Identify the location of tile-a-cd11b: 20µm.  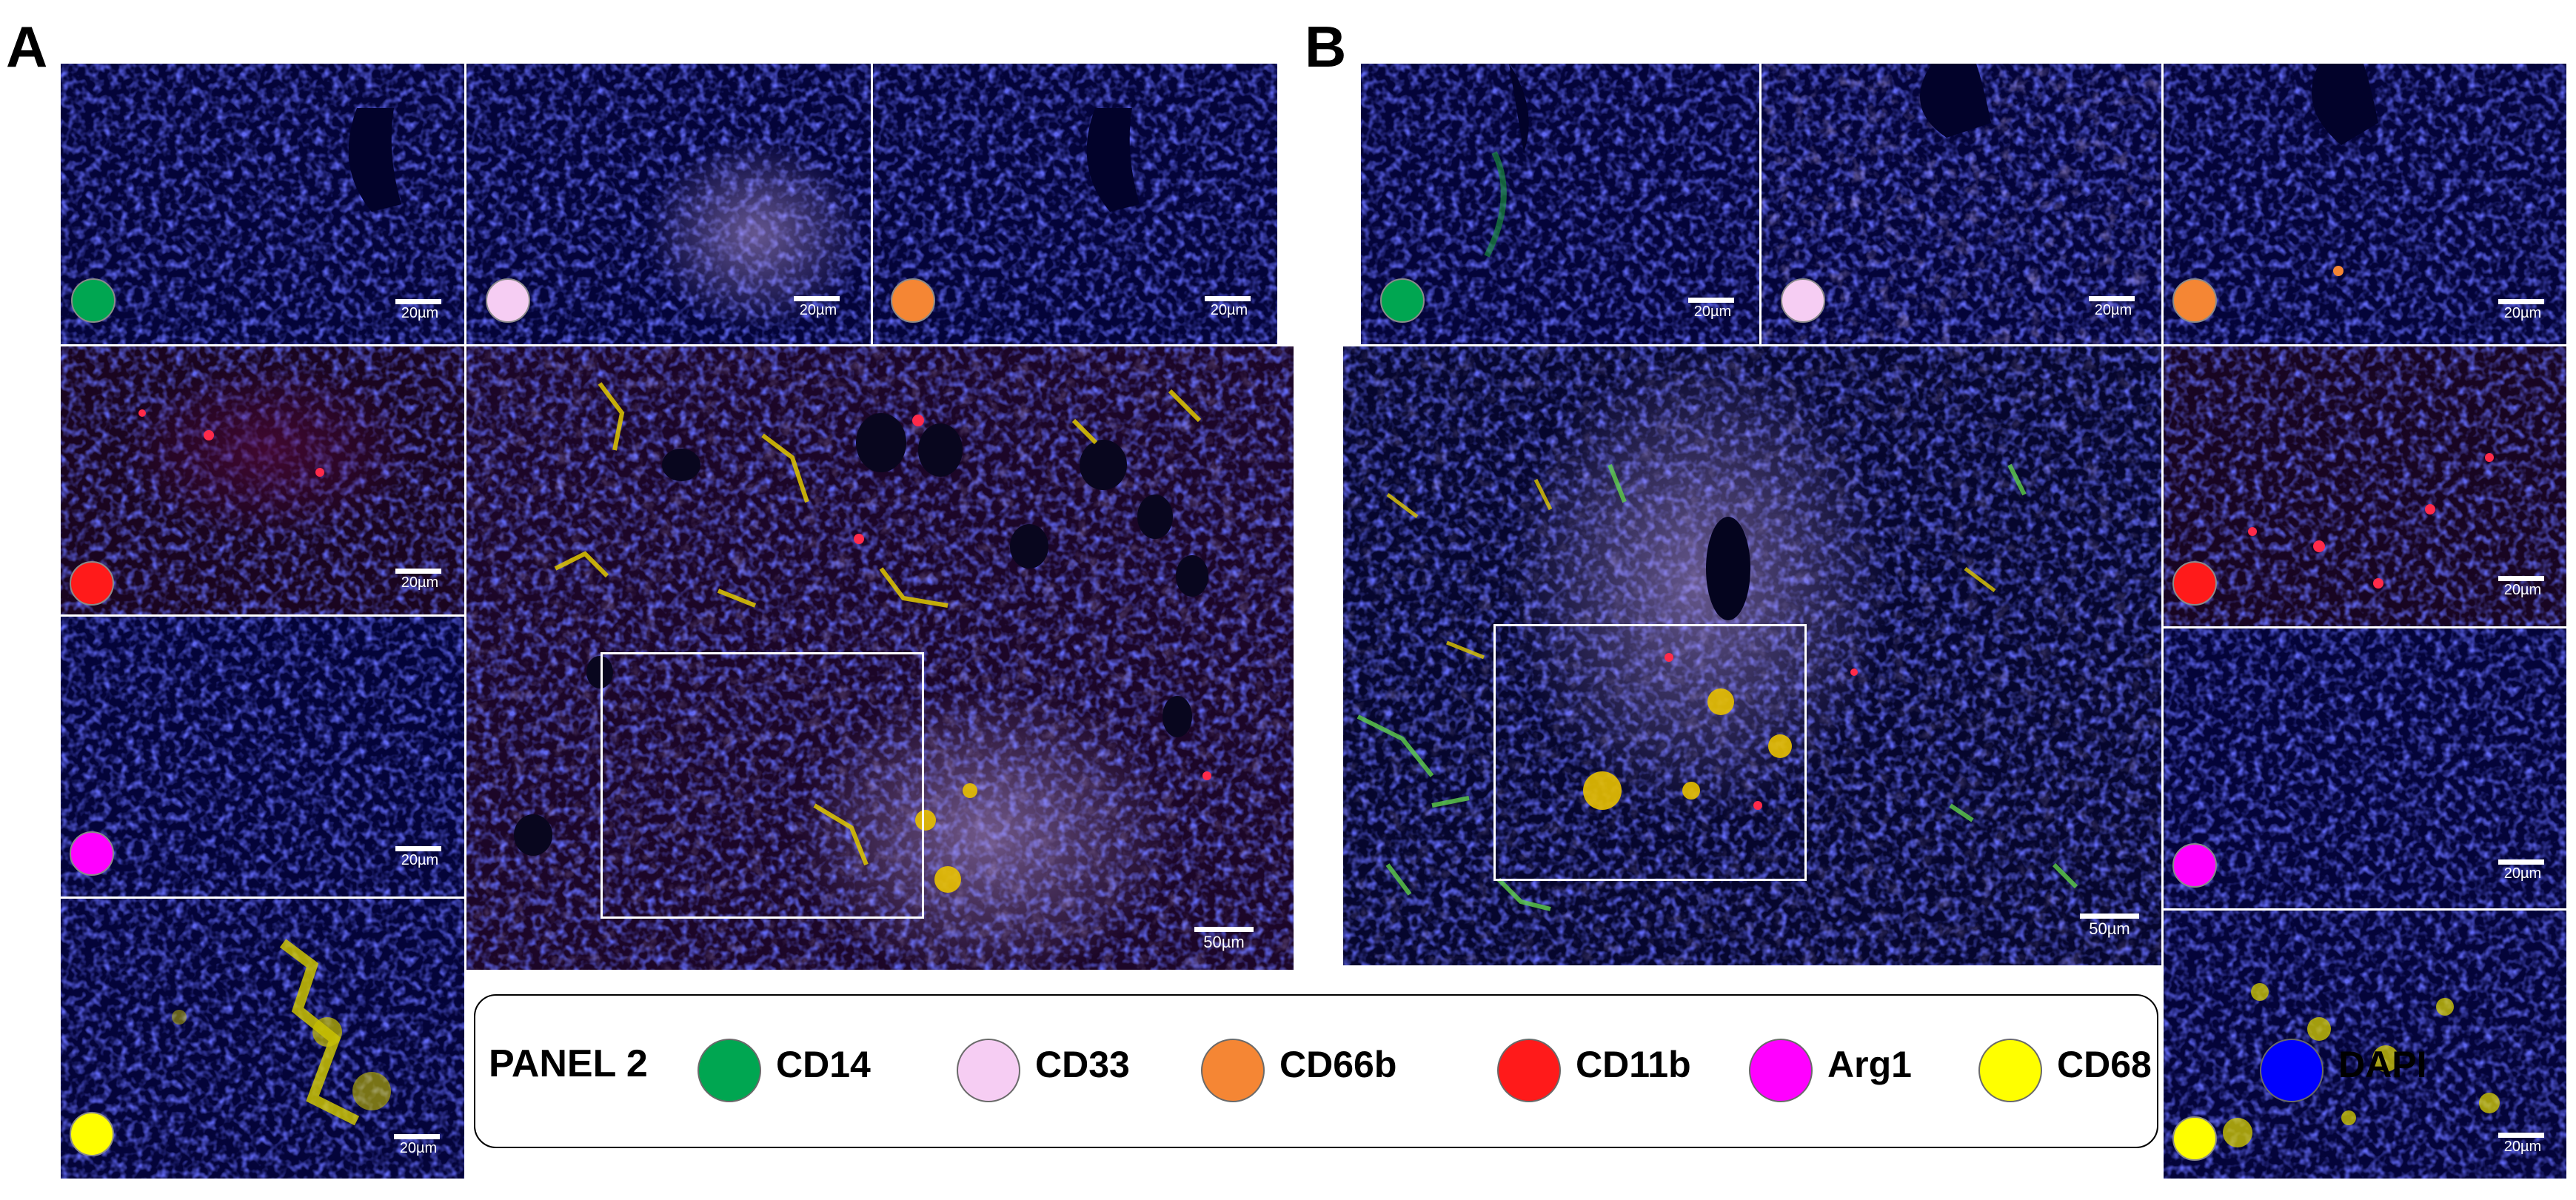
(262, 480).